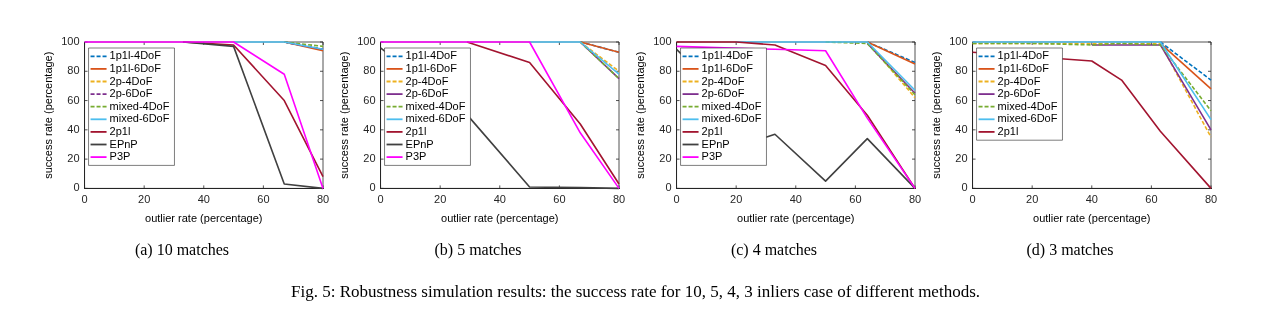 The image size is (1271, 320). What do you see at coordinates (635, 292) in the screenshot?
I see `caption: Fig. 5: Robustness simulation results: the success rate for 10, 5, 4, 3 inliers case of different methods.` at bounding box center [635, 292].